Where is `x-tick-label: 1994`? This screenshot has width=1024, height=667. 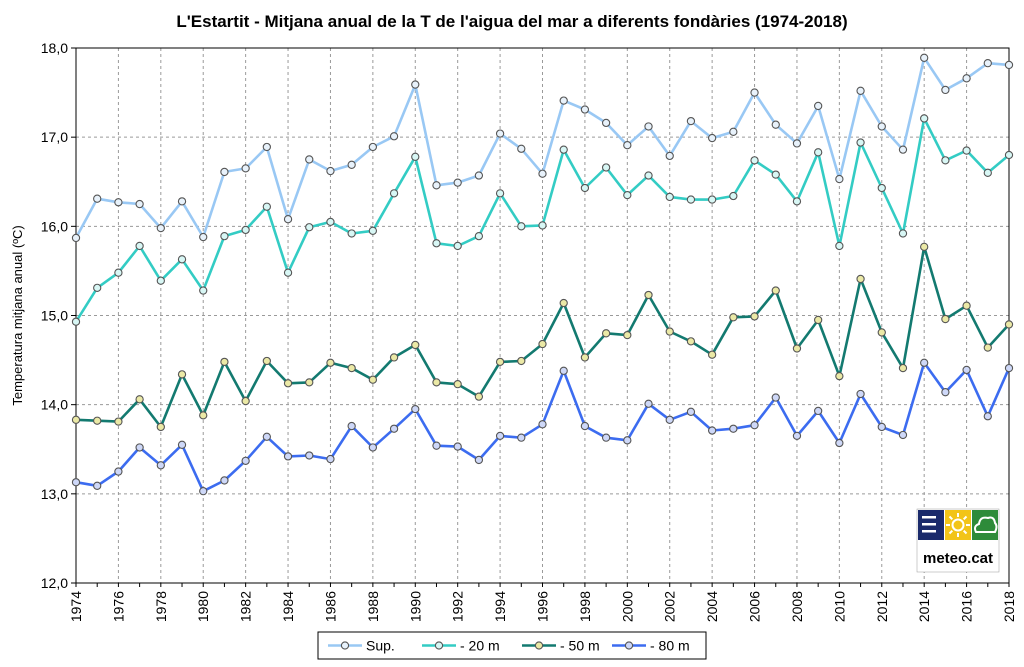 x-tick-label: 1994 is located at coordinates (500, 606).